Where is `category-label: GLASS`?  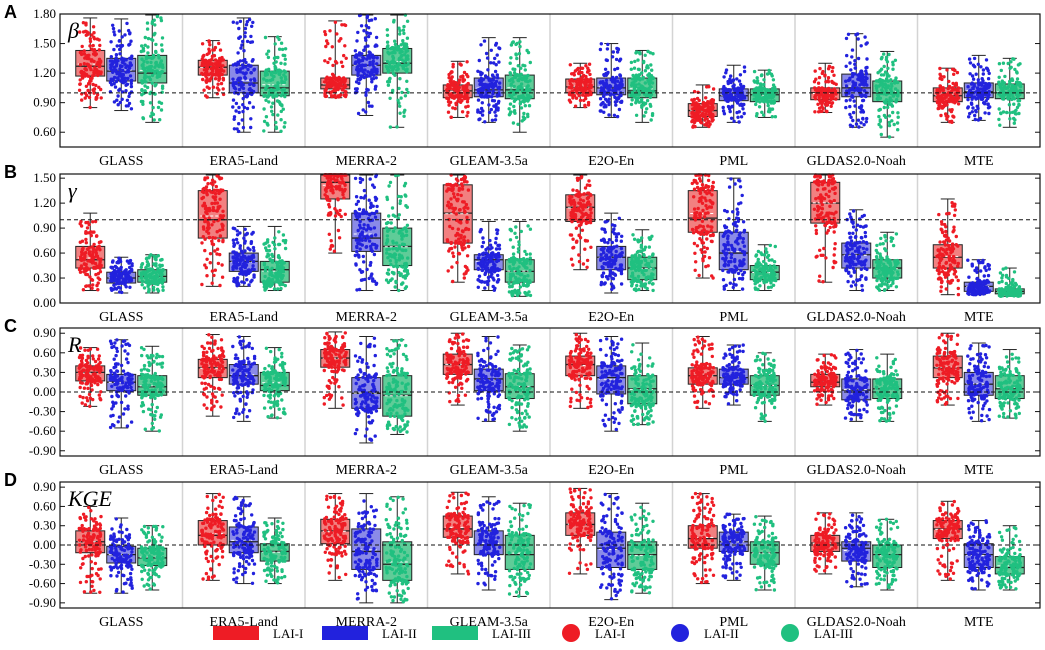
category-label: GLASS is located at coordinates (121, 161).